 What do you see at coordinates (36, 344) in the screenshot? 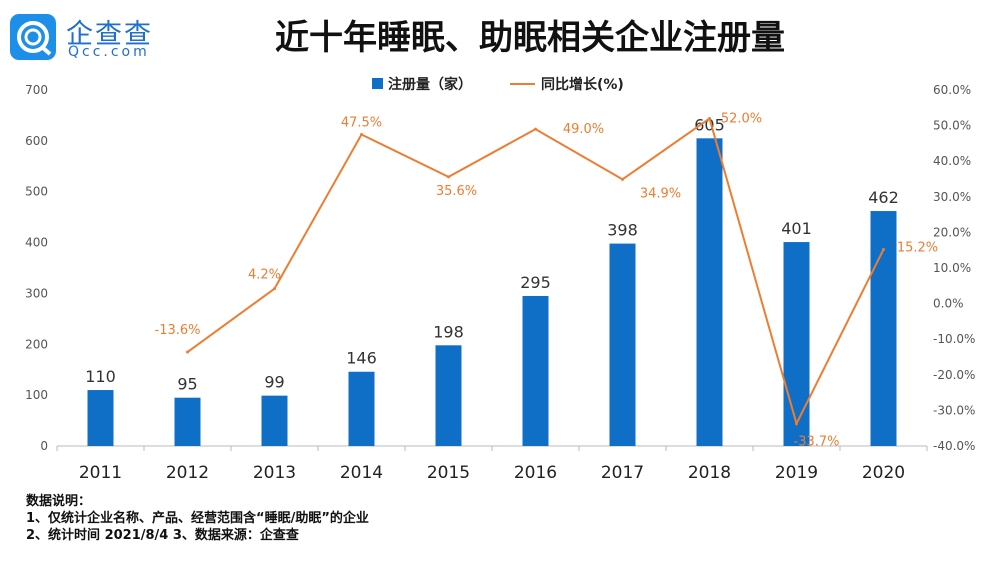
I see `left-tick-label: 200` at bounding box center [36, 344].